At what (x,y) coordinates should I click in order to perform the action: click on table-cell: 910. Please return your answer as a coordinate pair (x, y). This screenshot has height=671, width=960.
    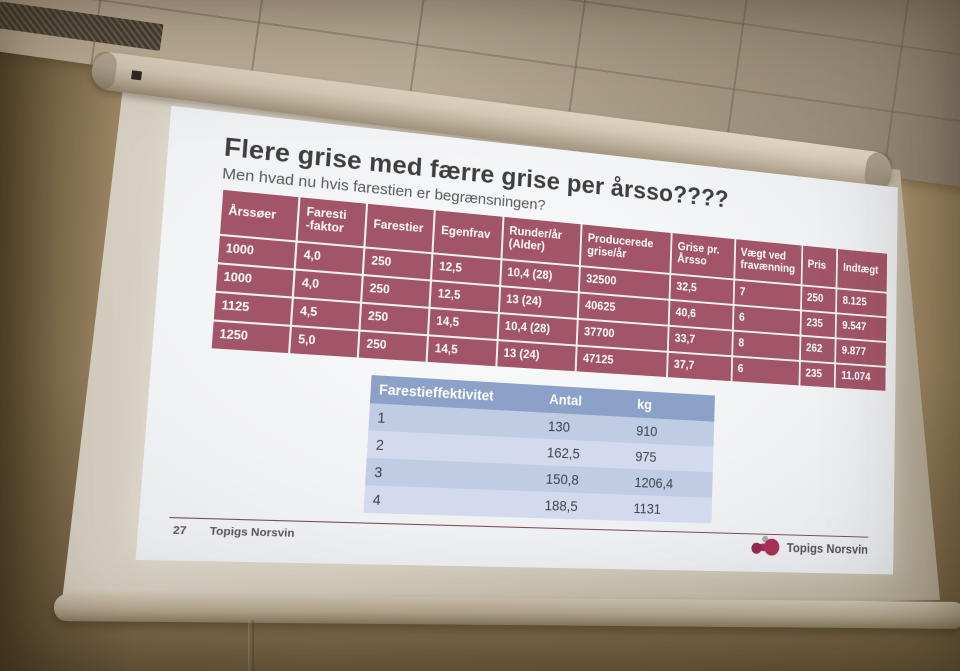
    Looking at the image, I should click on (671, 432).